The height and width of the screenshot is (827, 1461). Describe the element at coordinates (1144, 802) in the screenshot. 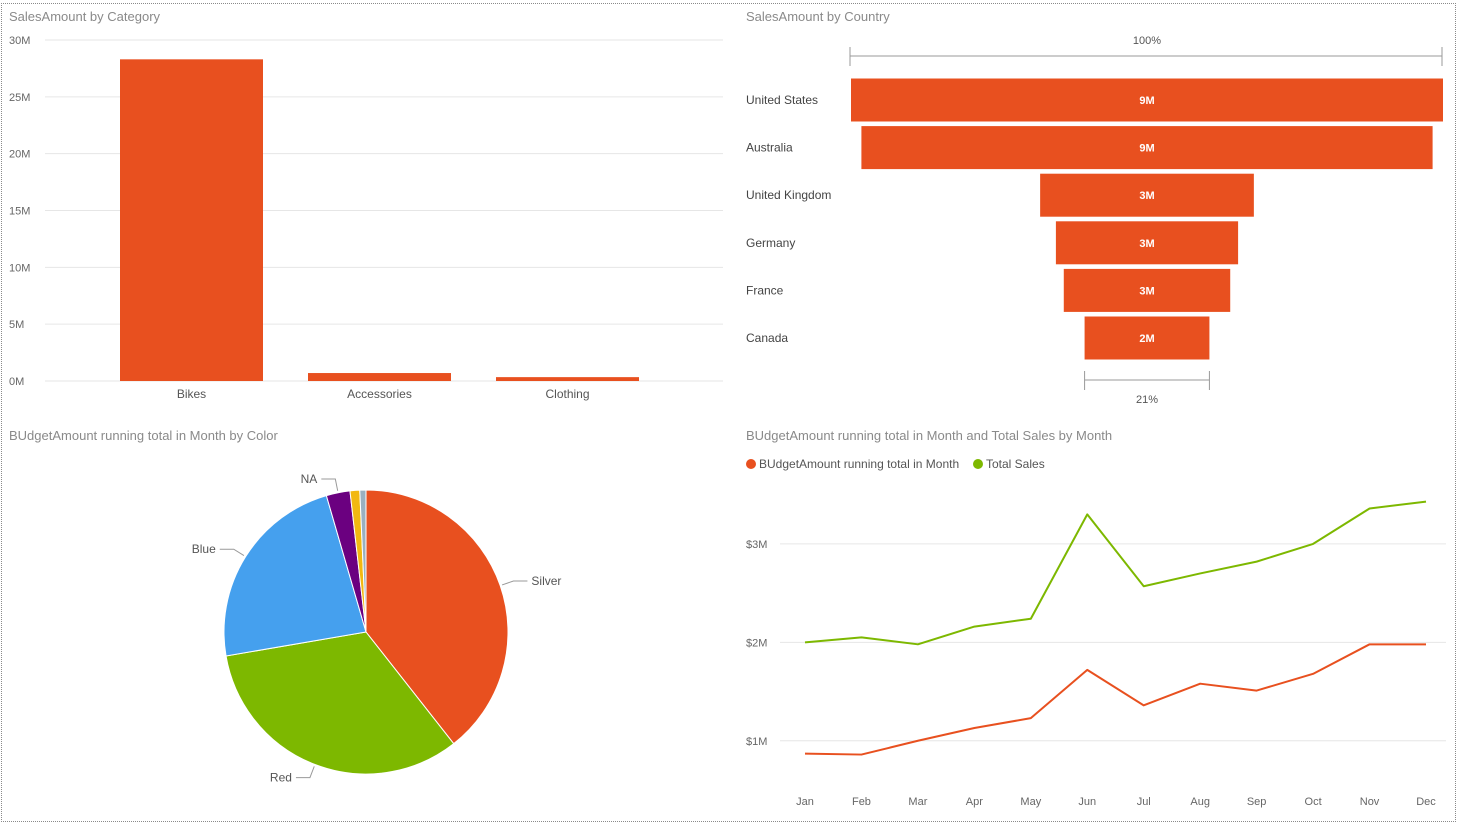

I see `line-x-tick-label: Jul` at that location.